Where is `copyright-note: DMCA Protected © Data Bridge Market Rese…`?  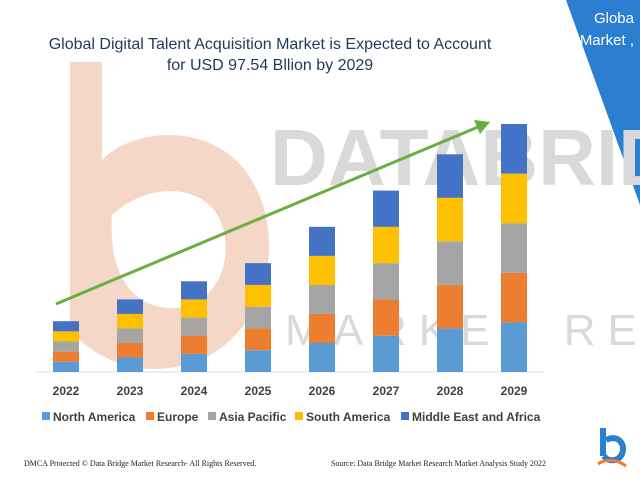 copyright-note: DMCA Protected © Data Bridge Market Rese… is located at coordinates (140, 463).